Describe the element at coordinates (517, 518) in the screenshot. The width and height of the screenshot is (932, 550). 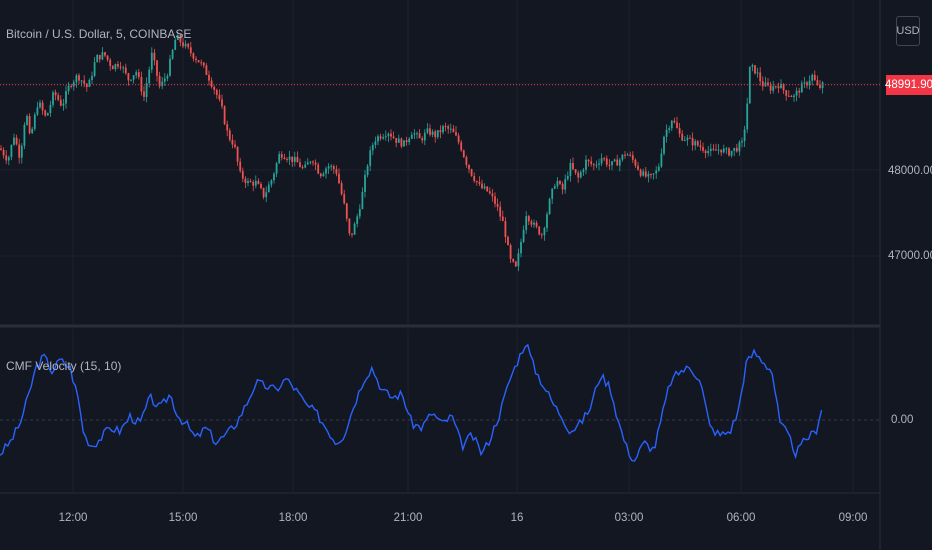
I see `time-tick-label: 16` at that location.